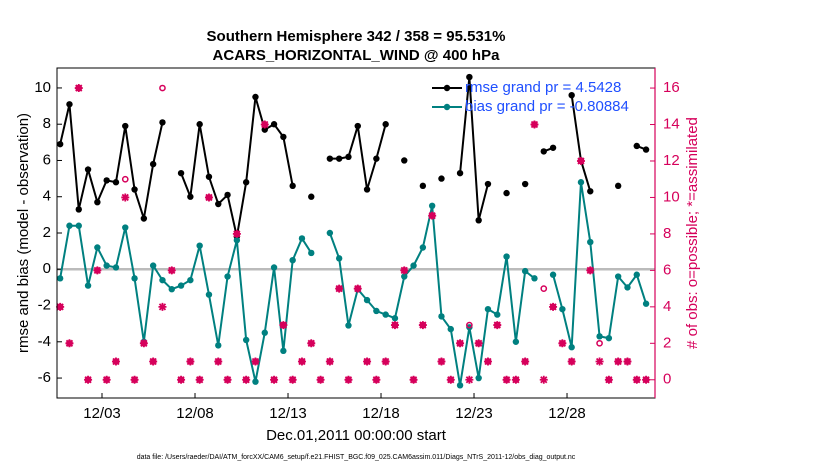  I want to click on y-tick-label: 4, so click(47, 196).